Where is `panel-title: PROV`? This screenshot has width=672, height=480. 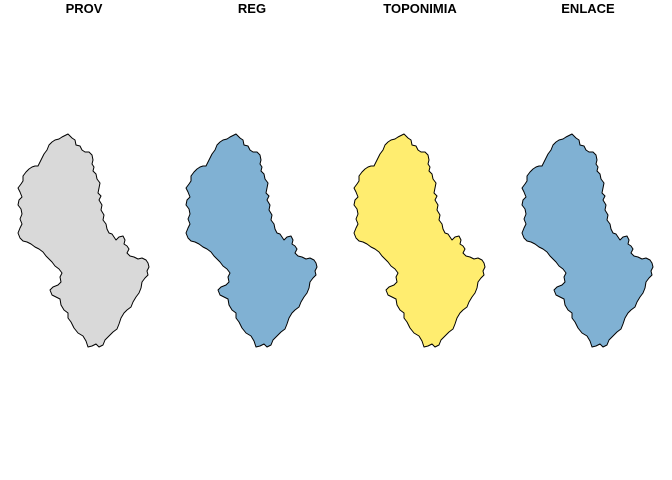 panel-title: PROV is located at coordinates (84, 8).